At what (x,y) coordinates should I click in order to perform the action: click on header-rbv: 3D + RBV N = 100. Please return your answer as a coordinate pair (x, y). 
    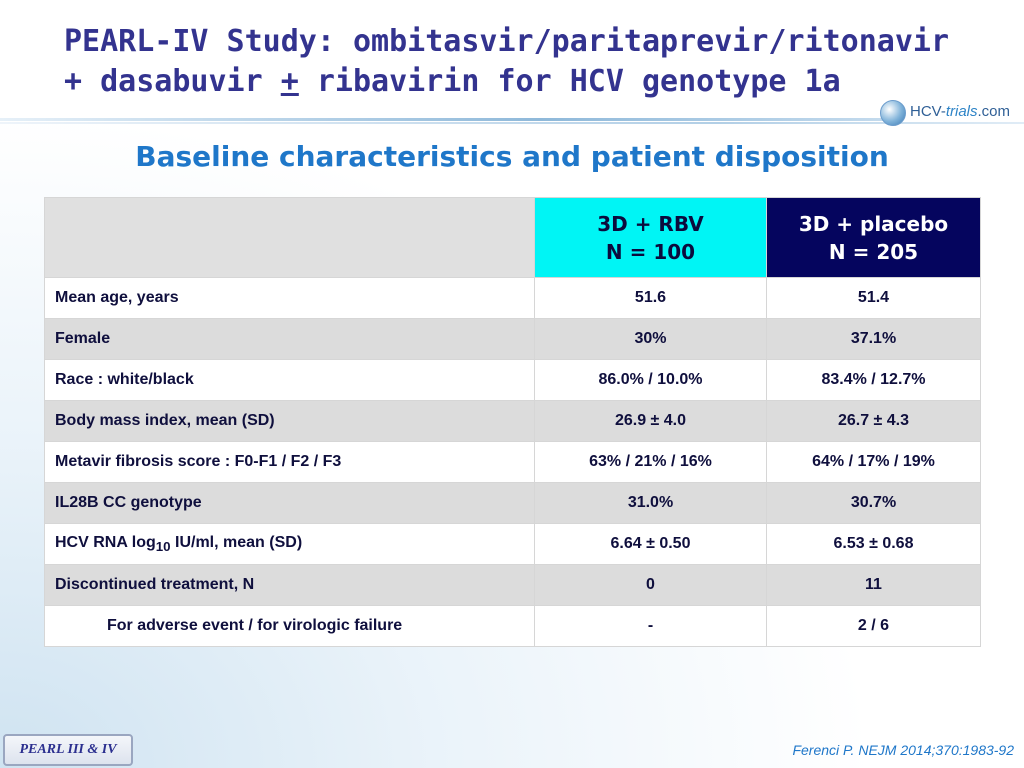
    Looking at the image, I should click on (650, 237).